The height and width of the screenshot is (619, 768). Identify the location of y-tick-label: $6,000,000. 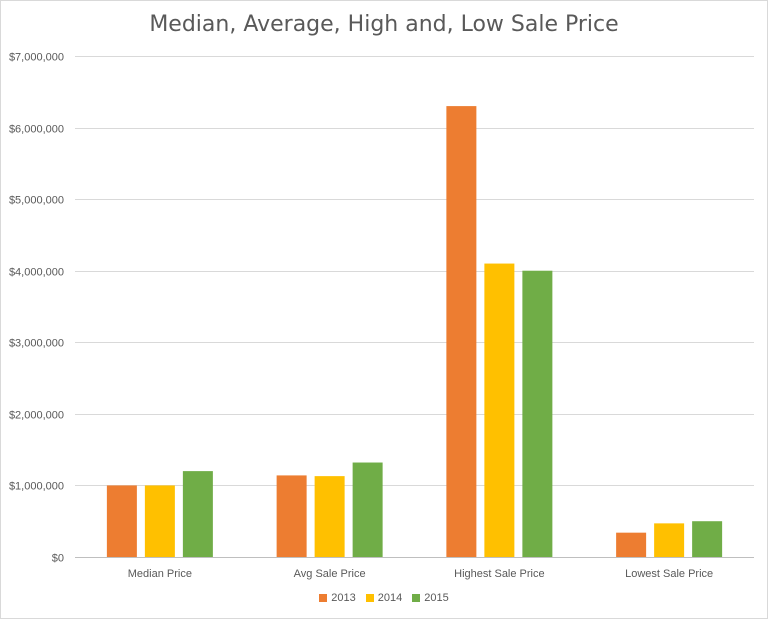
(36, 130).